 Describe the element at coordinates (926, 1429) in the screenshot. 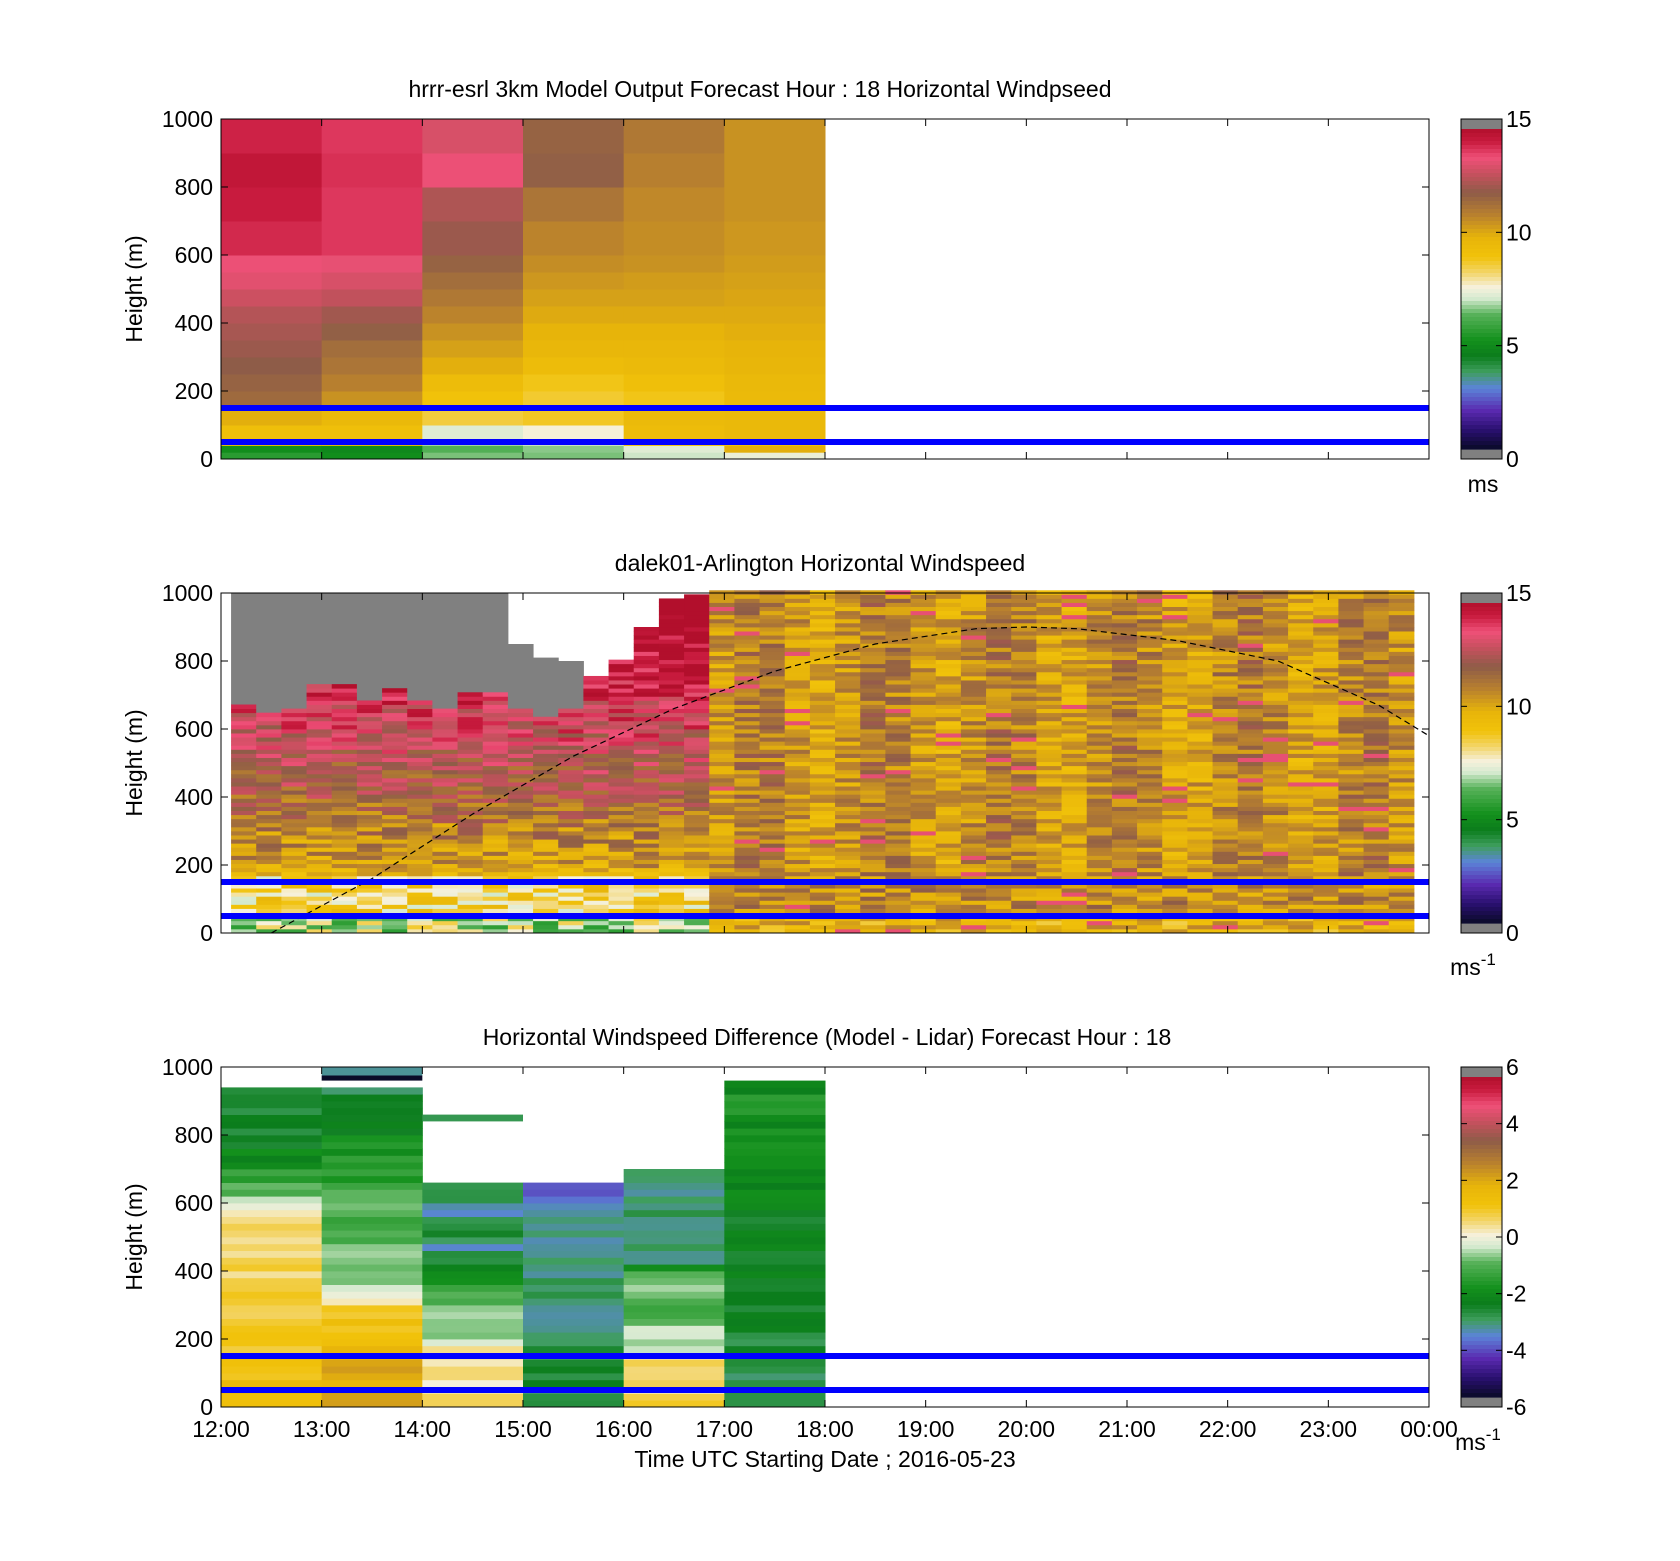

I see `x-tick-label: 19:00` at that location.